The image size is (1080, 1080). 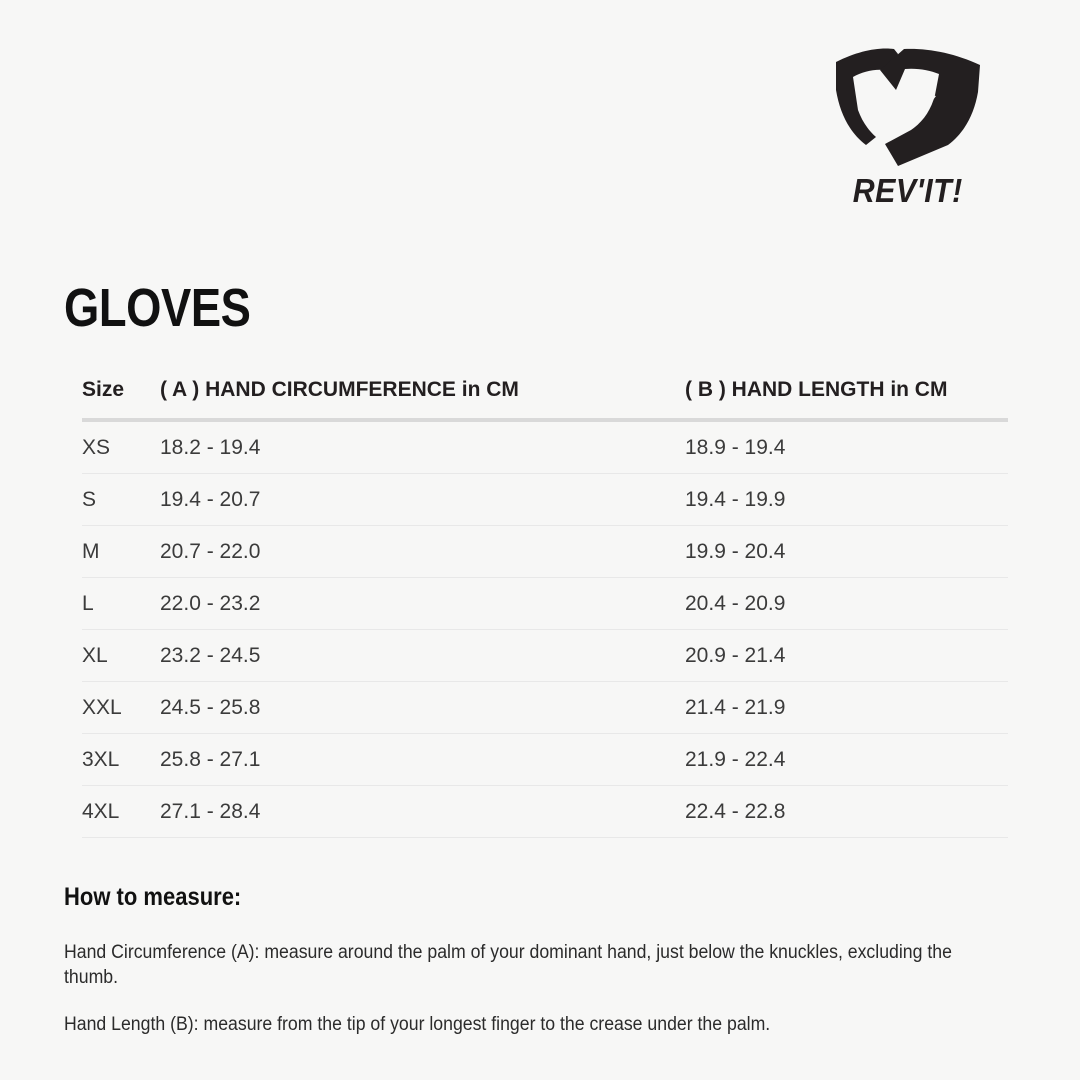 I want to click on cell-hand-length: 19.9 - 20.4, so click(x=846, y=551).